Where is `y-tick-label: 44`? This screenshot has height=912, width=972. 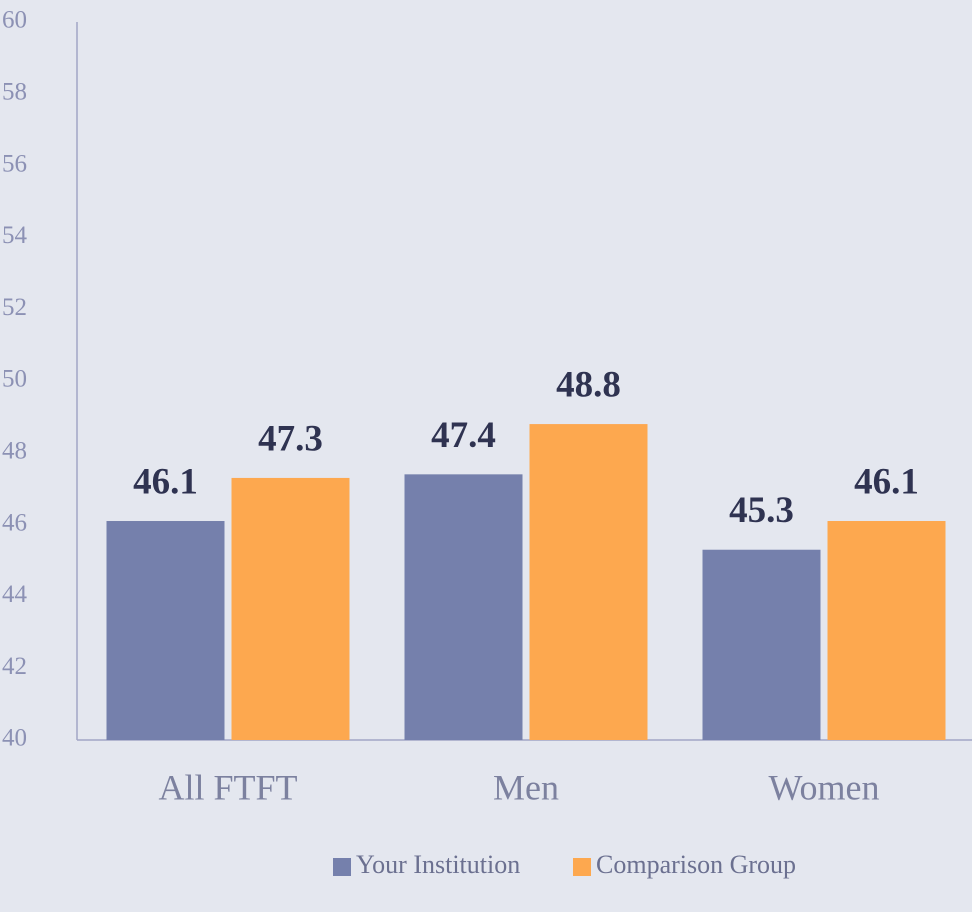 y-tick-label: 44 is located at coordinates (15, 594).